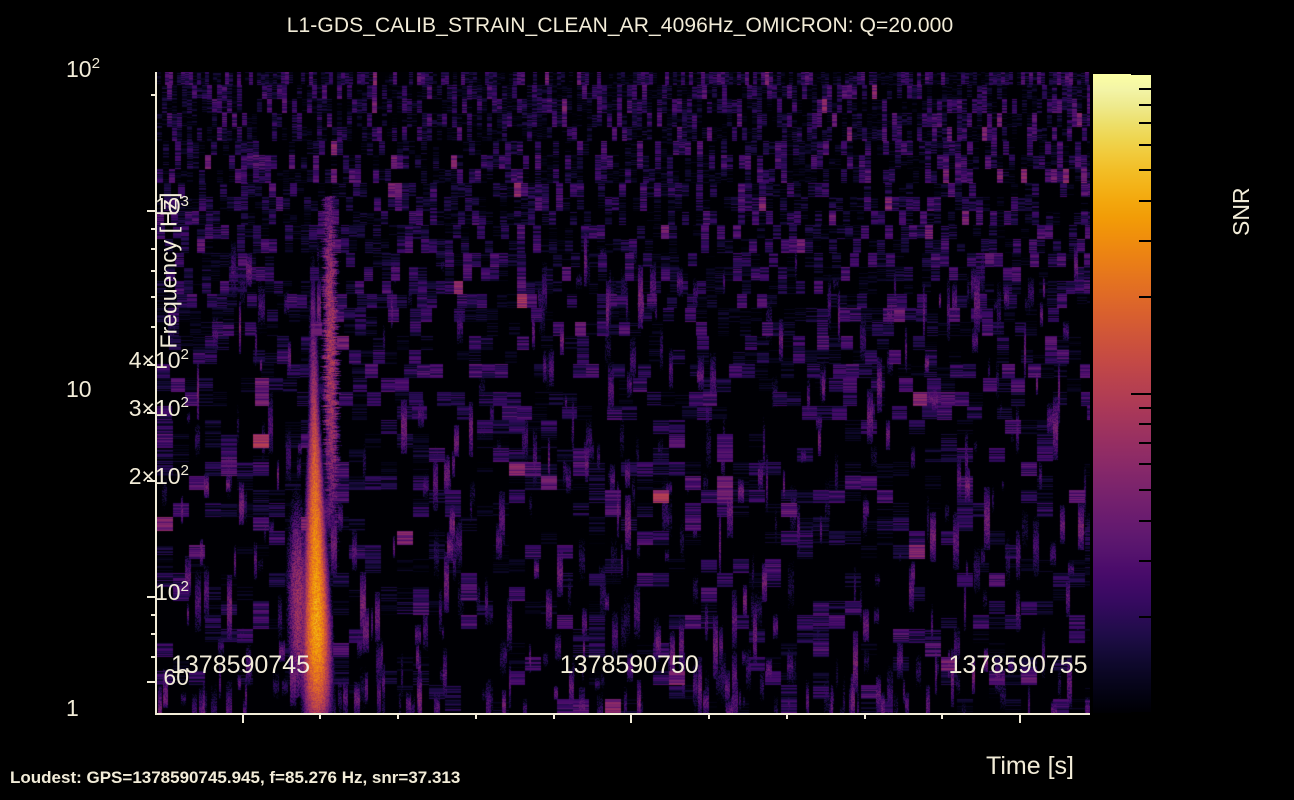 The height and width of the screenshot is (800, 1294). What do you see at coordinates (176, 677) in the screenshot?
I see `y-tick-label: 60` at bounding box center [176, 677].